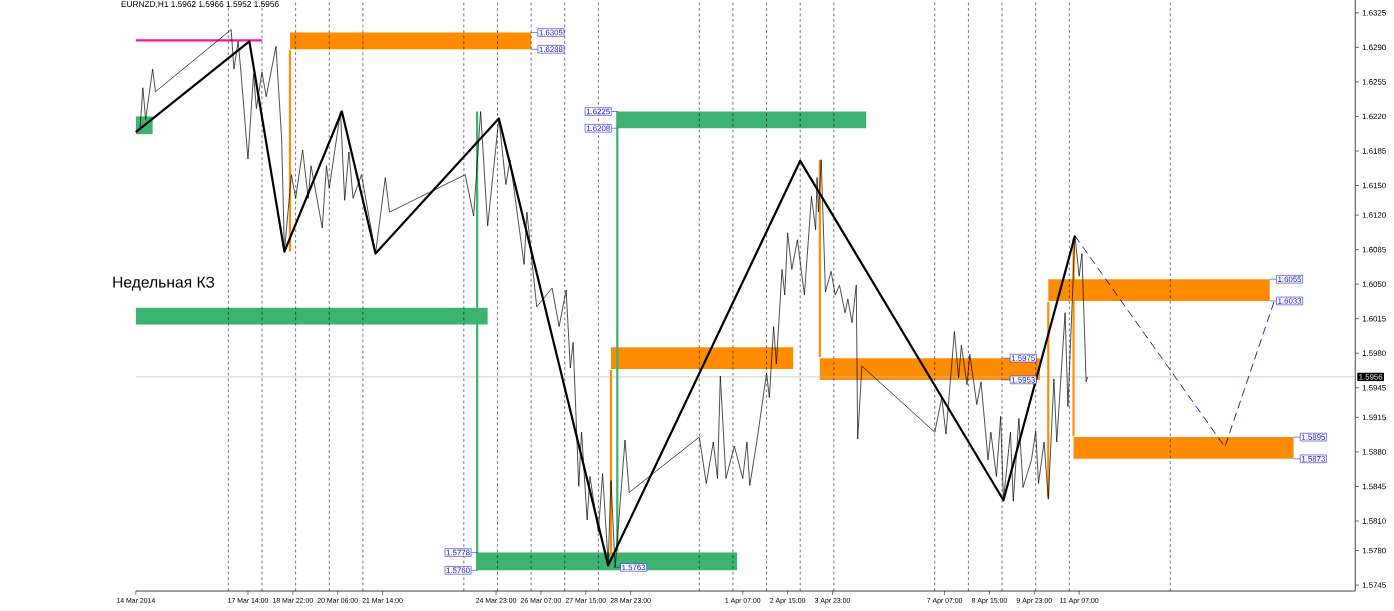  I want to click on annotation: Недельная КЗ, so click(164, 283).